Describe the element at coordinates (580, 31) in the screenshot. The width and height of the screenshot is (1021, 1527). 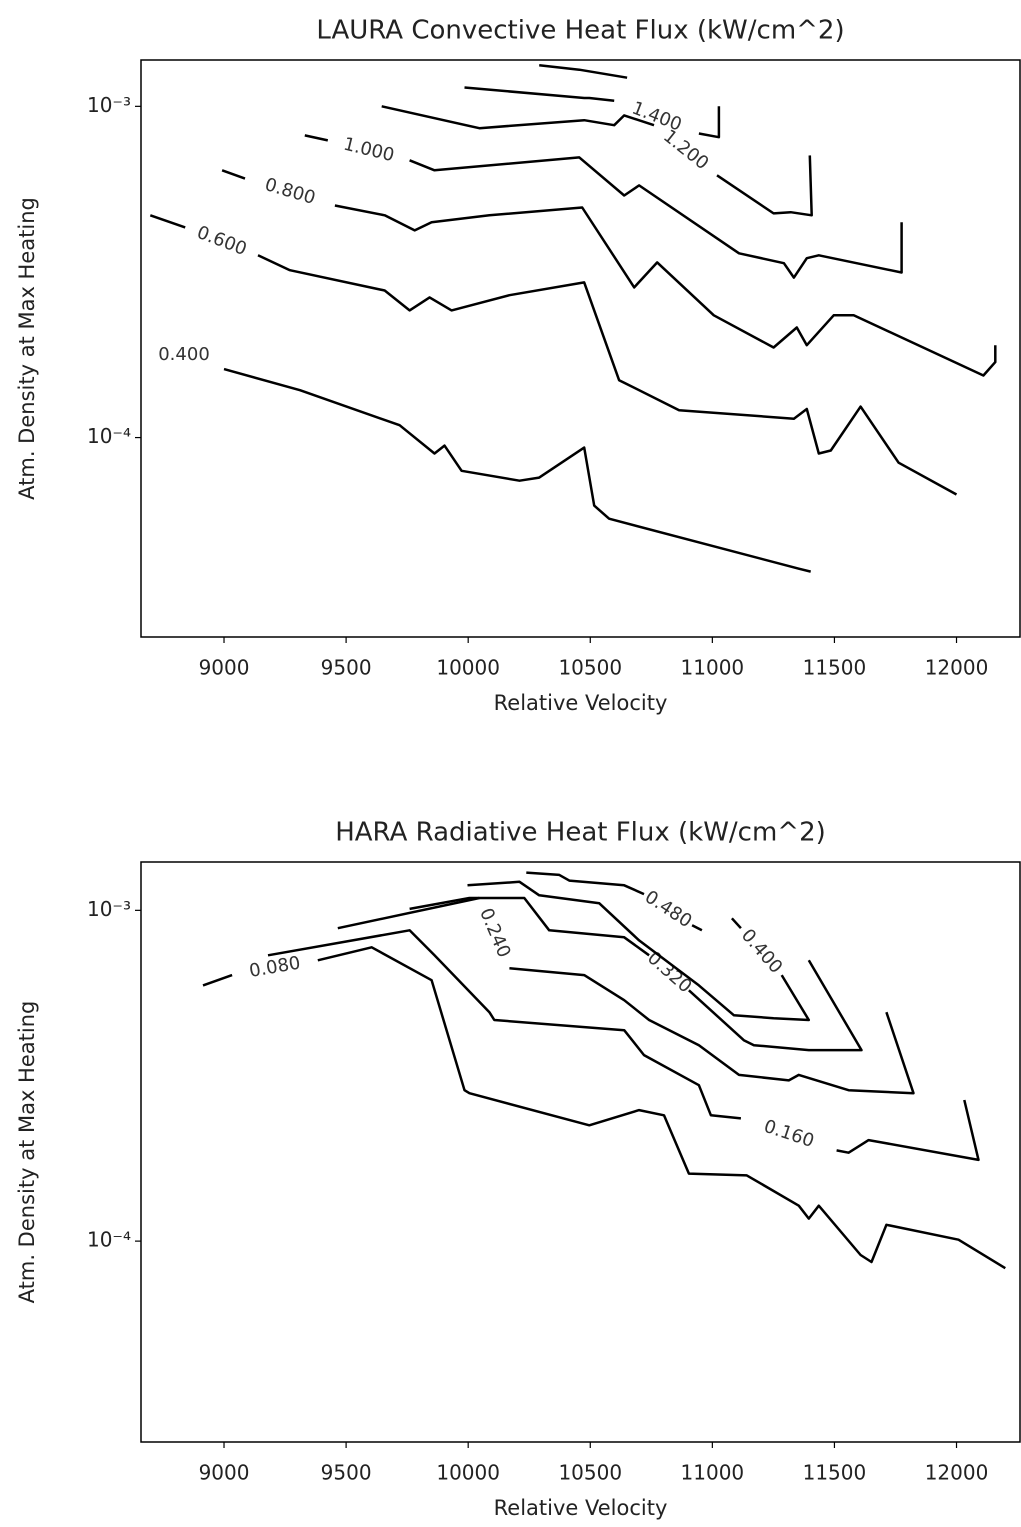
I see `chart-title: LAURA Convective Heat Flux (kW/cm^2)` at that location.